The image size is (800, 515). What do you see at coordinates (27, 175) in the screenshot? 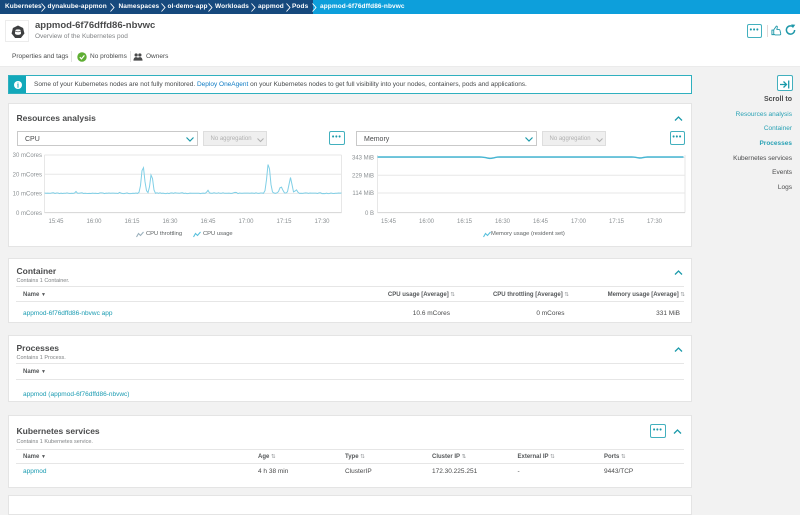
I see `svg-text: 20 mCores` at bounding box center [27, 175].